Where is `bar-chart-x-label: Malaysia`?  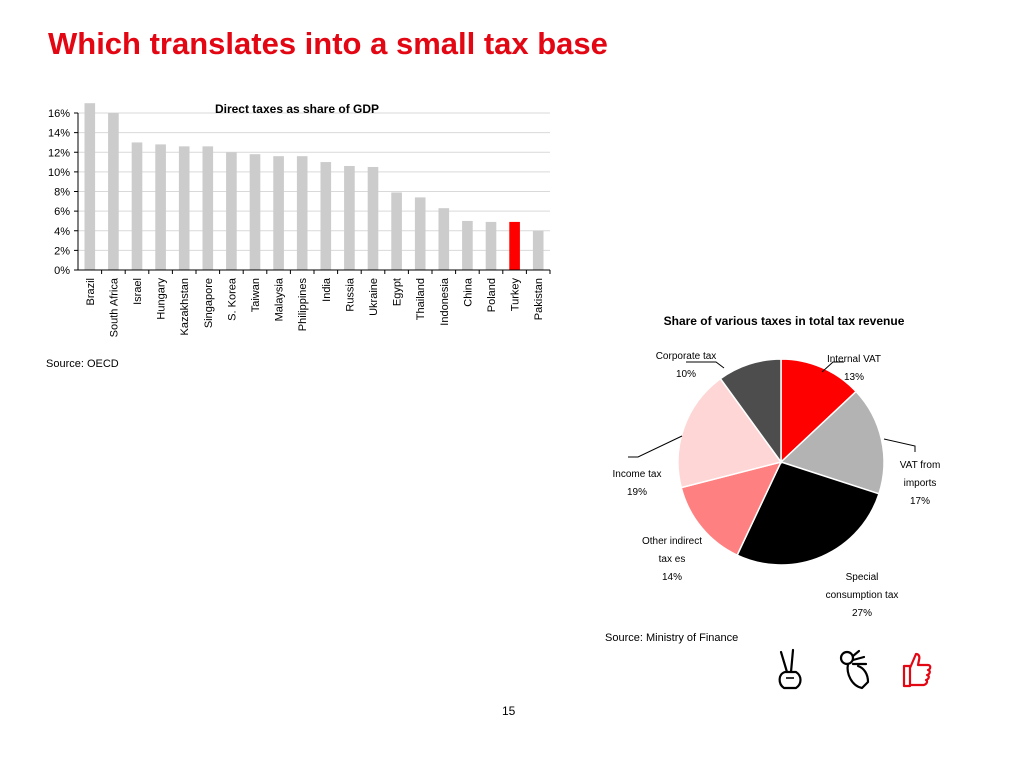 bar-chart-x-label: Malaysia is located at coordinates (280, 299).